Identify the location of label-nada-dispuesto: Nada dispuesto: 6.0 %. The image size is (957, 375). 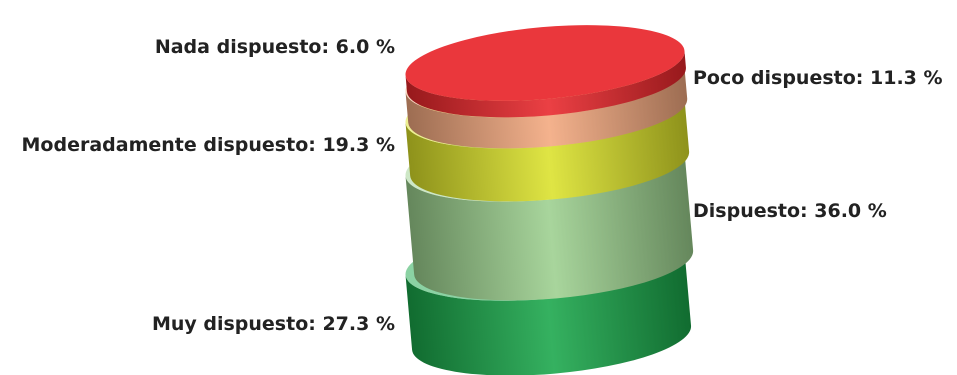
(275, 47).